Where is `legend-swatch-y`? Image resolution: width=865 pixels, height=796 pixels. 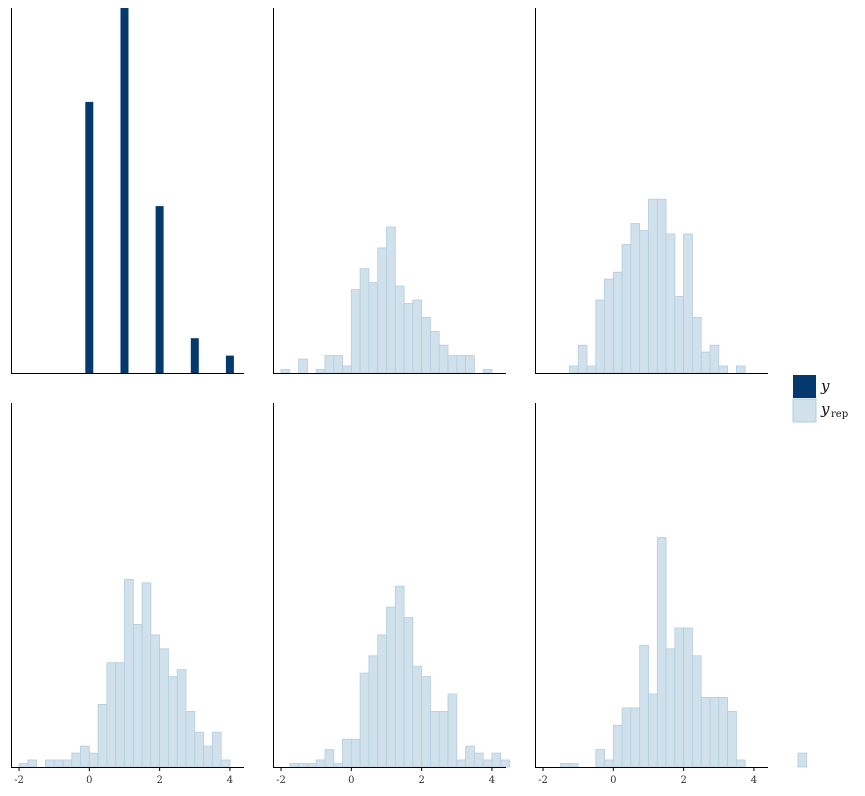 legend-swatch-y is located at coordinates (804, 386).